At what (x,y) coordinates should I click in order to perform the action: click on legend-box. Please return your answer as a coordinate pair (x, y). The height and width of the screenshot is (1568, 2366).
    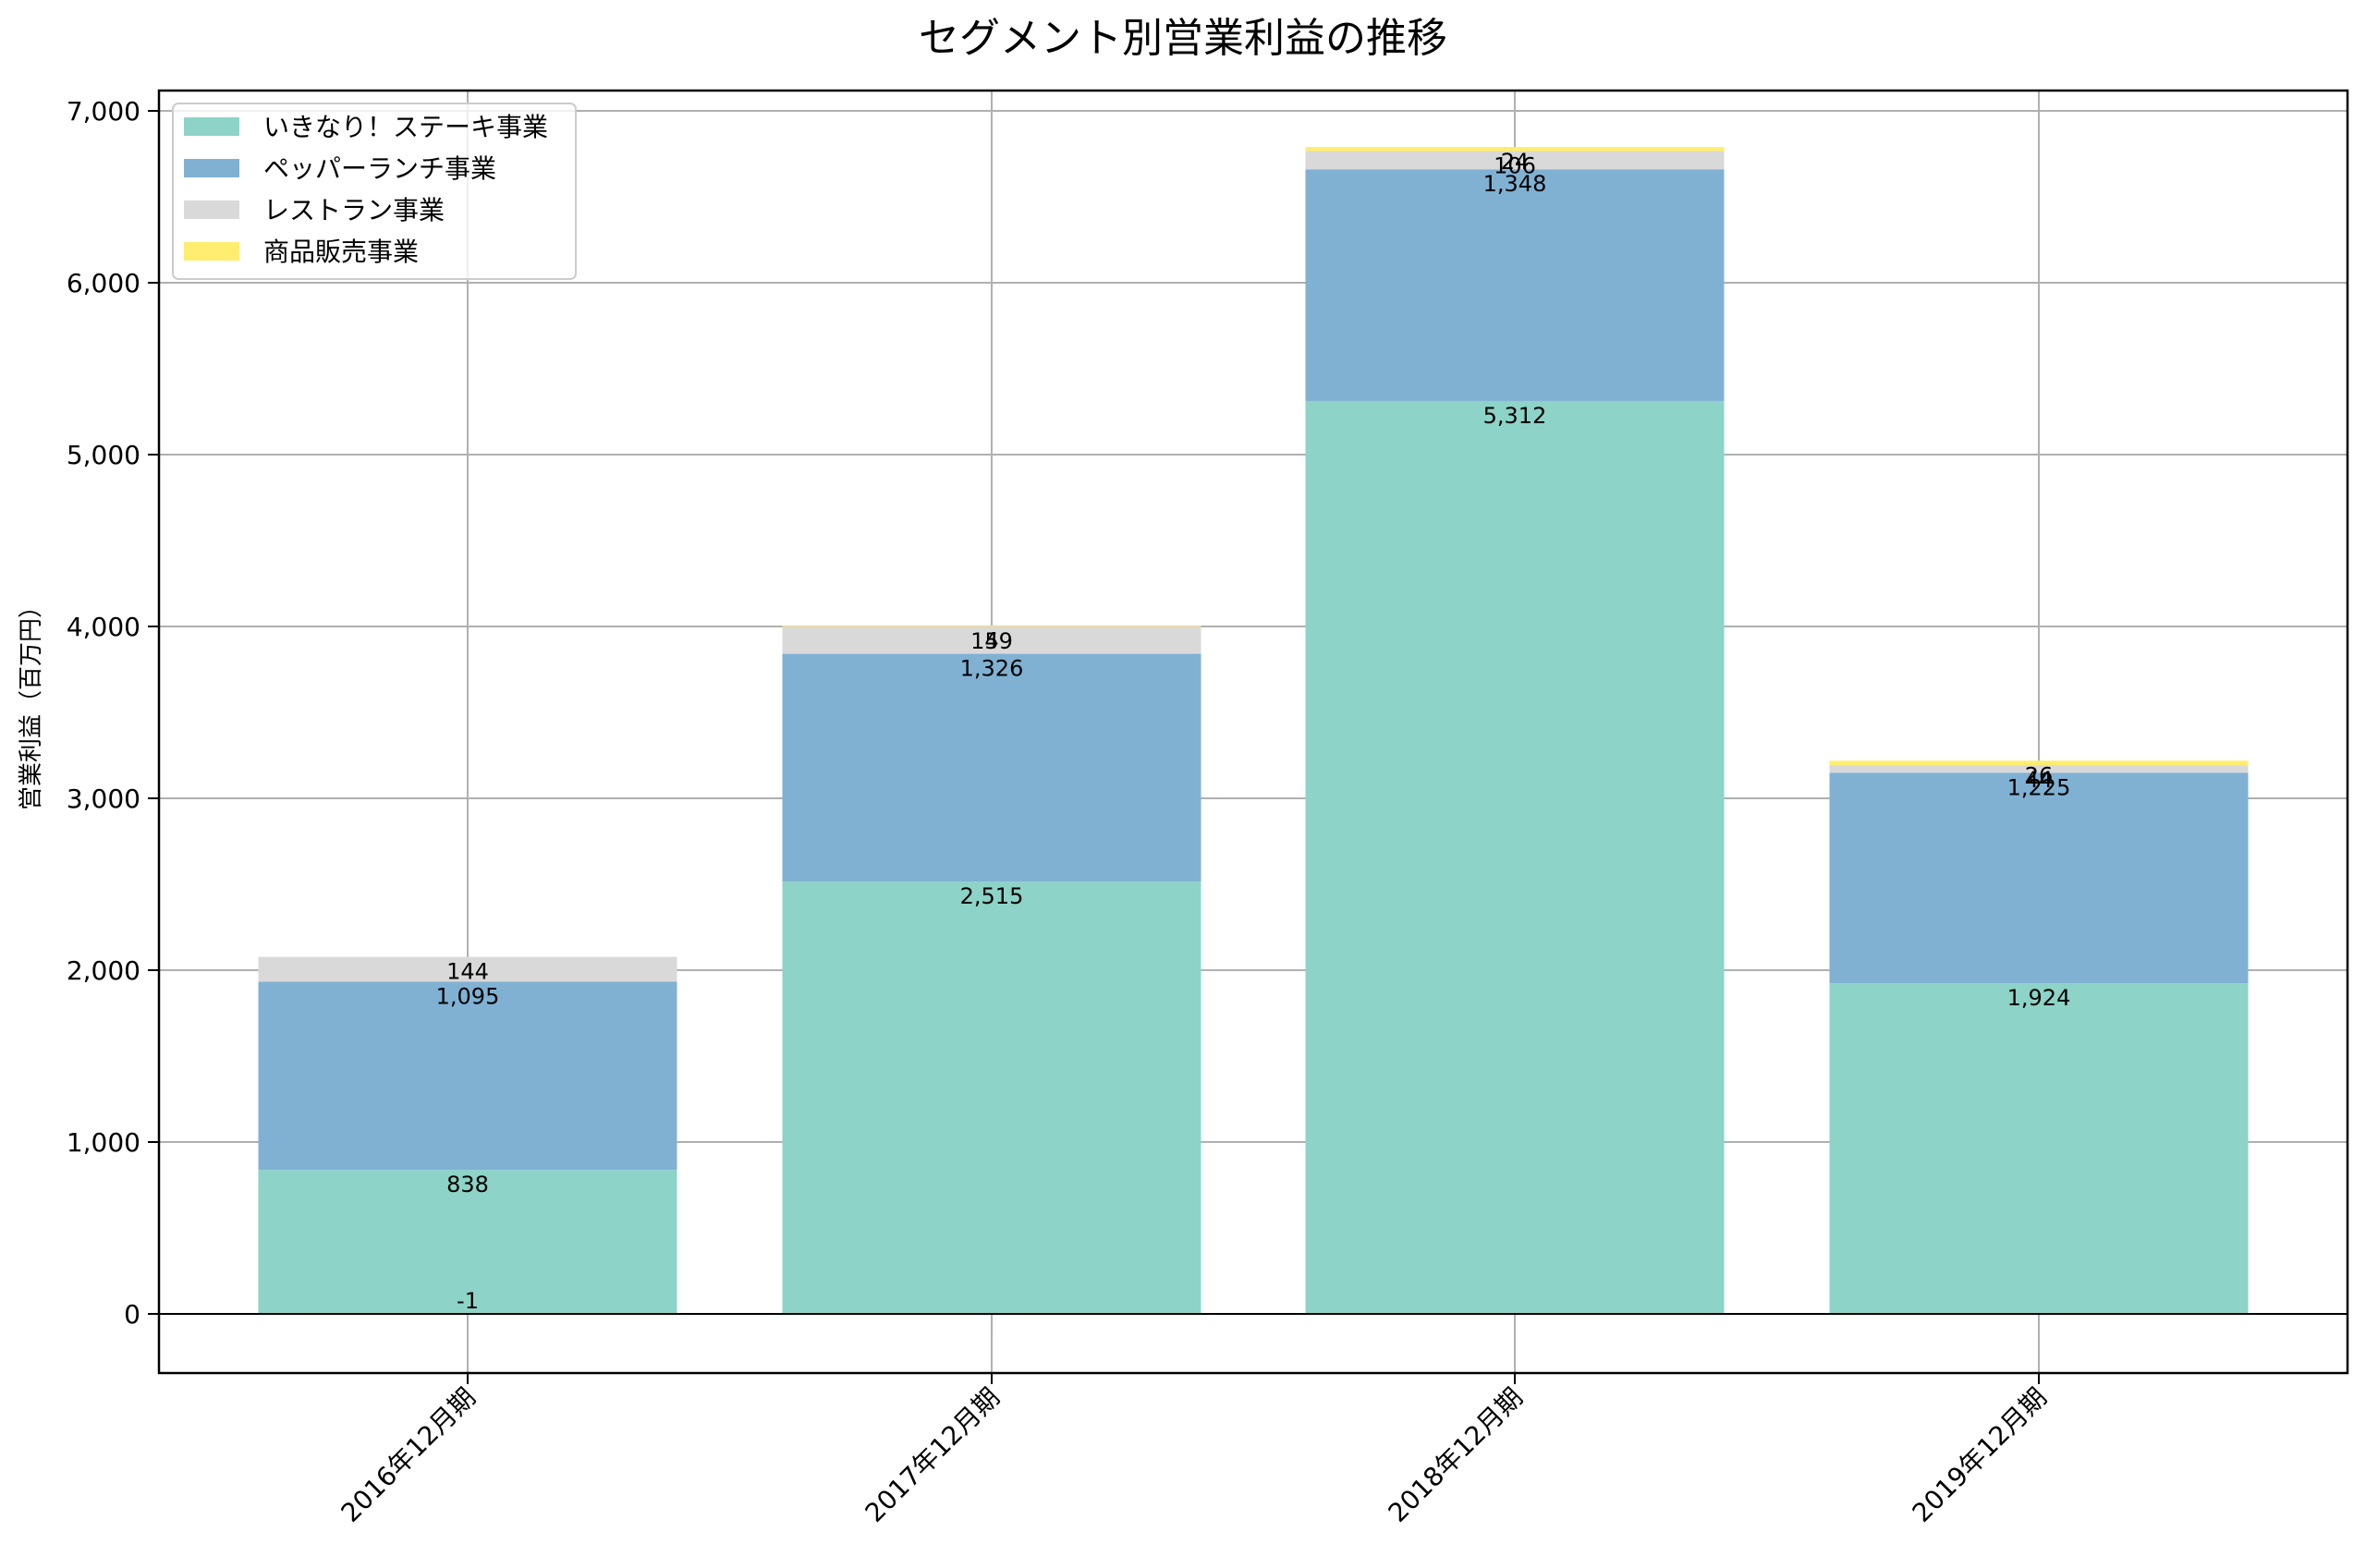
    Looking at the image, I should click on (375, 191).